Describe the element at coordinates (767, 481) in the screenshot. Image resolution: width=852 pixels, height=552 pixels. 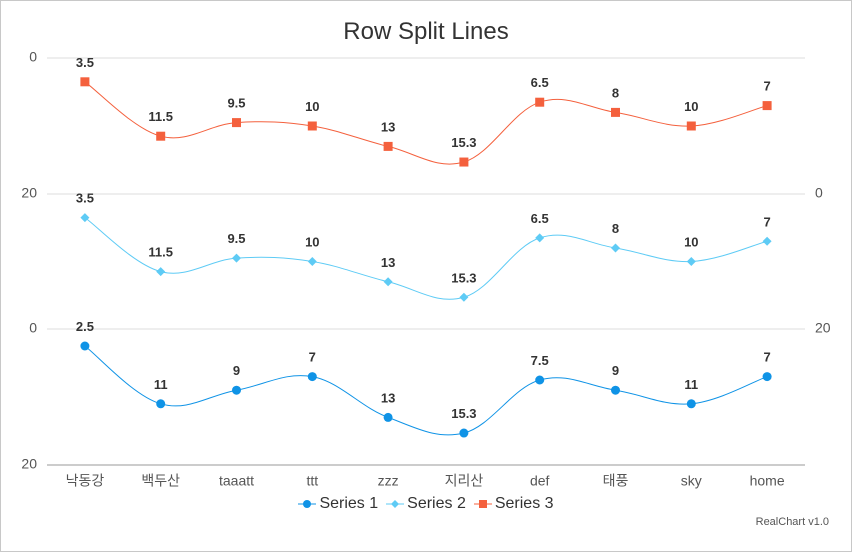
I see `x-tick-label: home` at that location.